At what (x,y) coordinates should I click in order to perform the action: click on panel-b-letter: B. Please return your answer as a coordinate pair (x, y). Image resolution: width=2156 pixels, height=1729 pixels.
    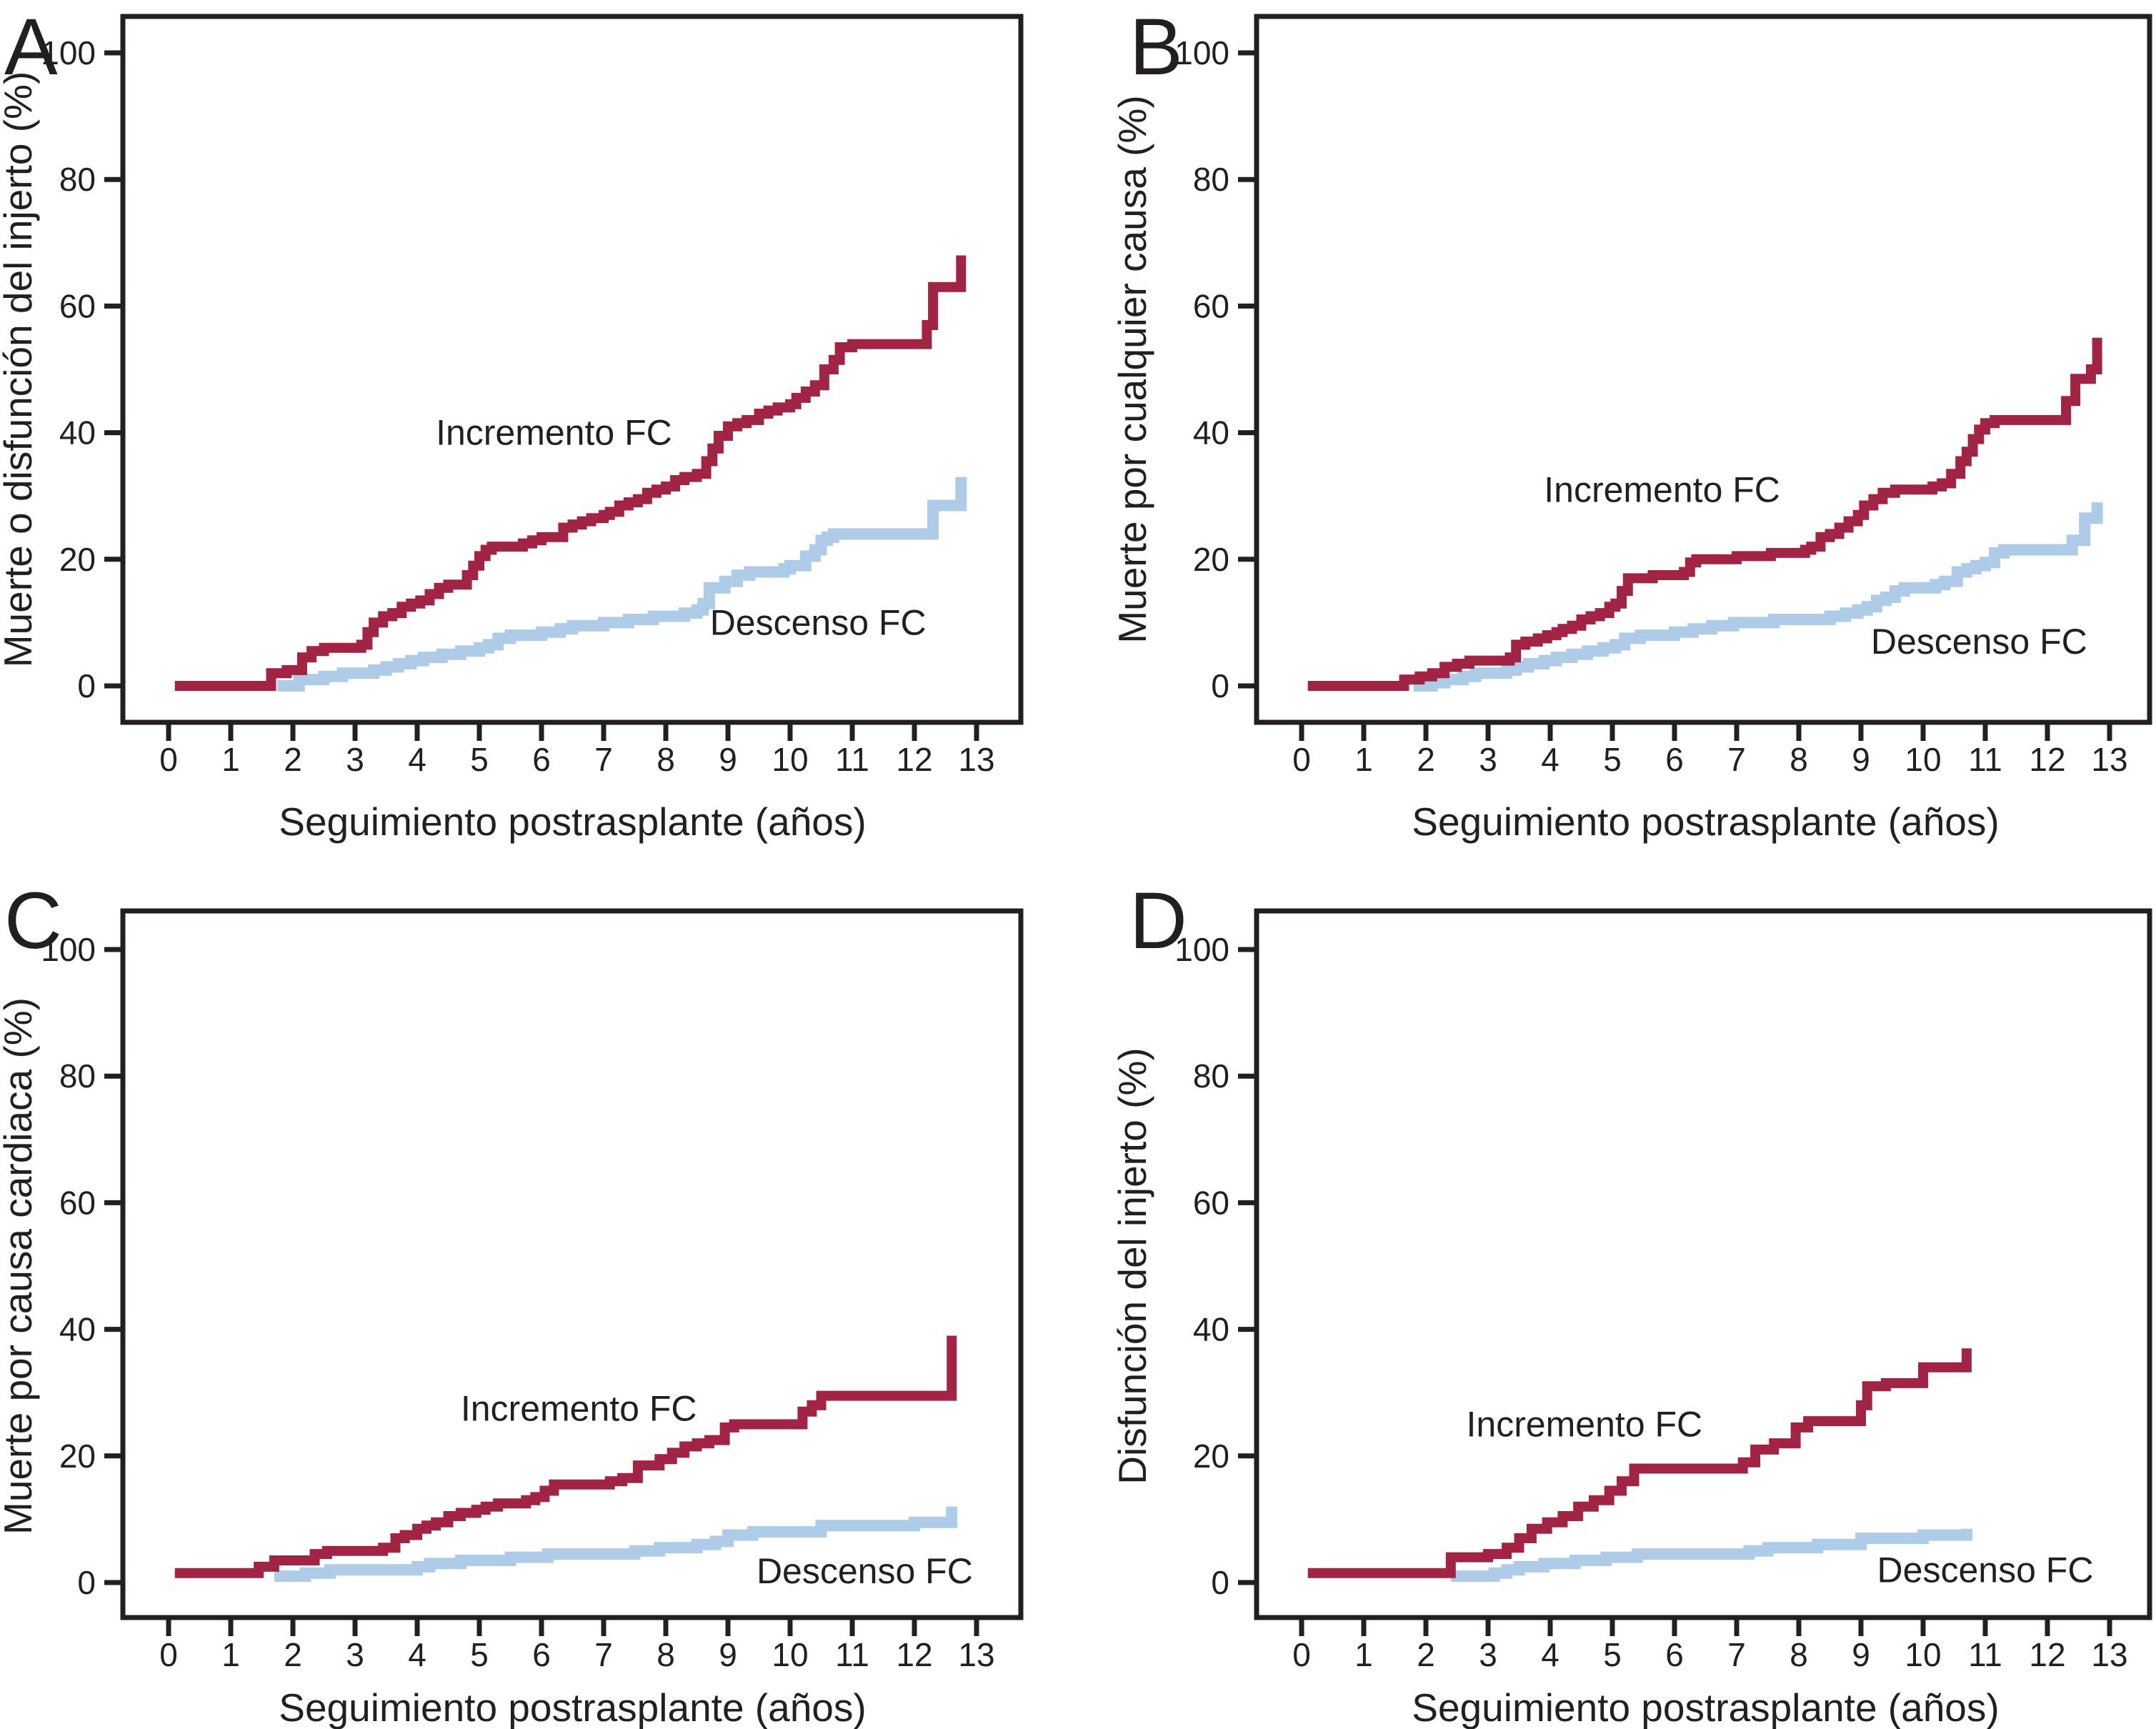
    Looking at the image, I should click on (1156, 46).